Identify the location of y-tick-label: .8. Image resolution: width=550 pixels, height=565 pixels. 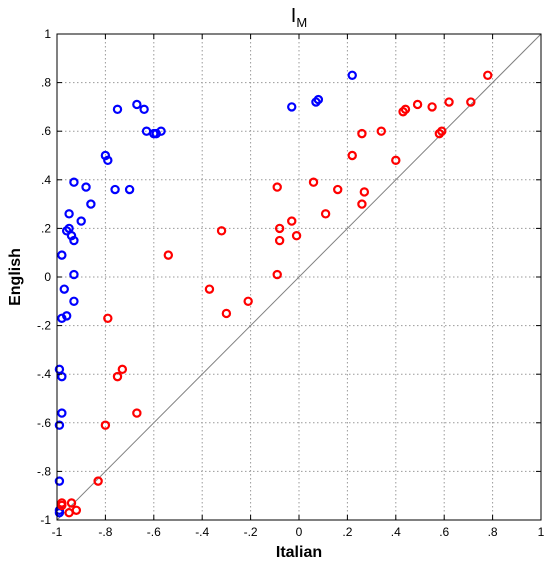
(46, 83).